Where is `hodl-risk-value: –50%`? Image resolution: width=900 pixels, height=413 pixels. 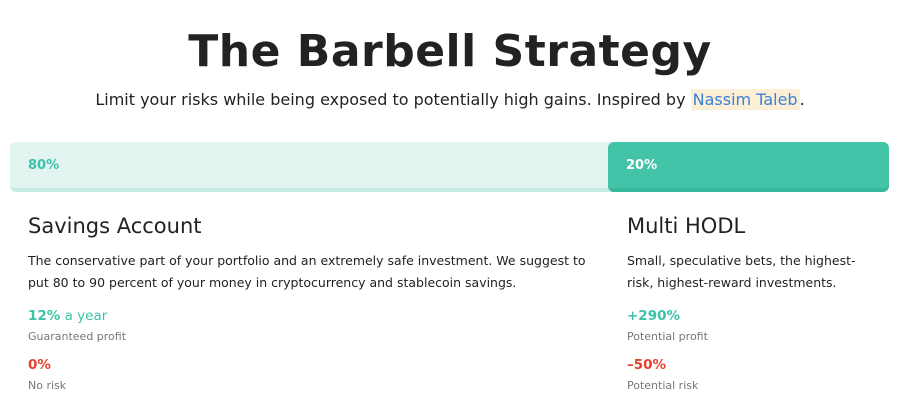
hodl-risk-value: –50% is located at coordinates (647, 365).